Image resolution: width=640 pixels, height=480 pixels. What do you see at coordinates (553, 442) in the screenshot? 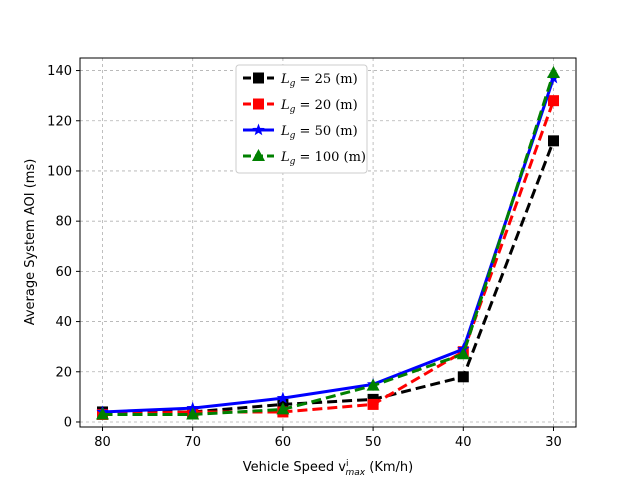
I see `x-tick-label: 30` at bounding box center [553, 442].